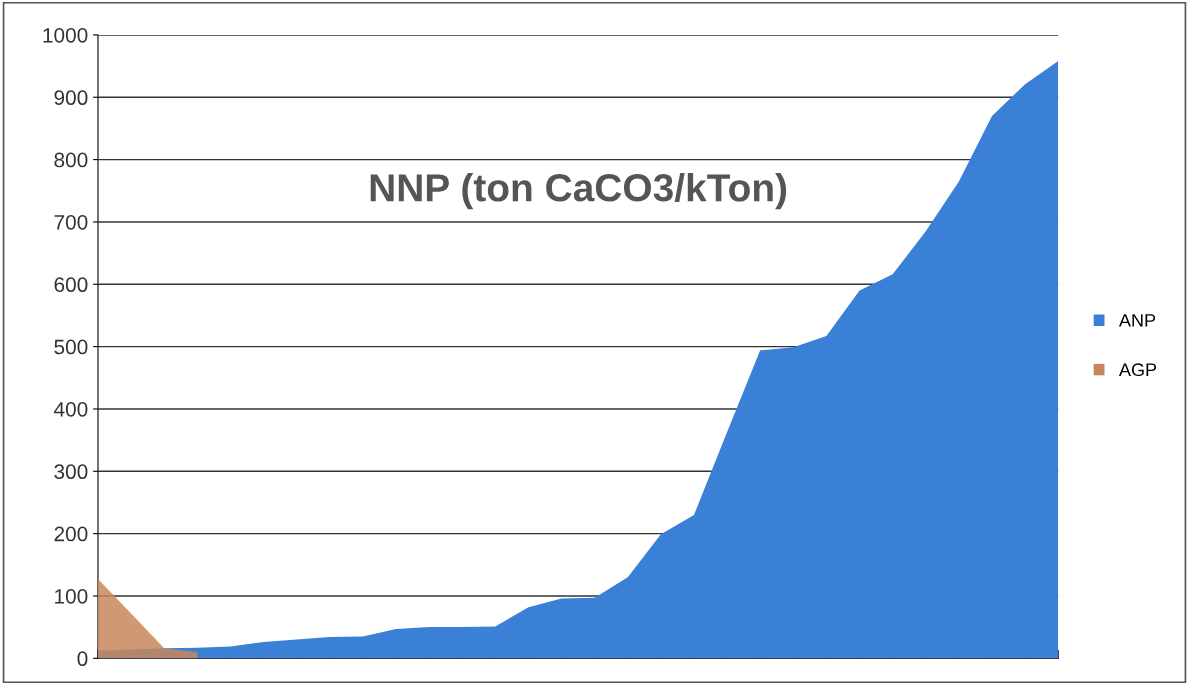 The image size is (1189, 685). What do you see at coordinates (71, 347) in the screenshot?
I see `y-tick-label: 500` at bounding box center [71, 347].